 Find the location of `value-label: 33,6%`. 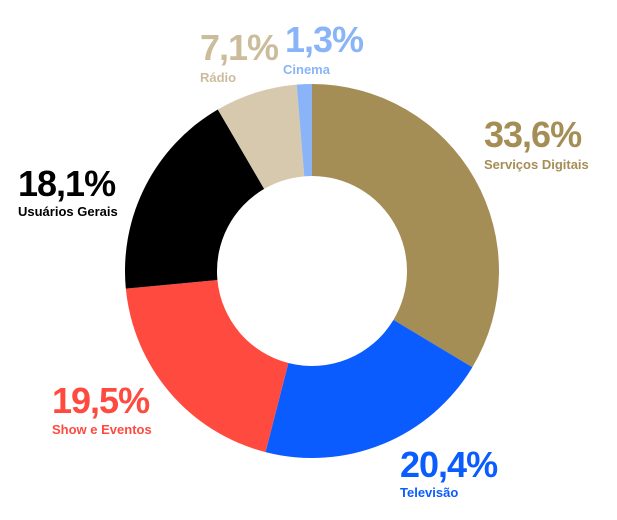

value-label: 33,6% is located at coordinates (533, 134).